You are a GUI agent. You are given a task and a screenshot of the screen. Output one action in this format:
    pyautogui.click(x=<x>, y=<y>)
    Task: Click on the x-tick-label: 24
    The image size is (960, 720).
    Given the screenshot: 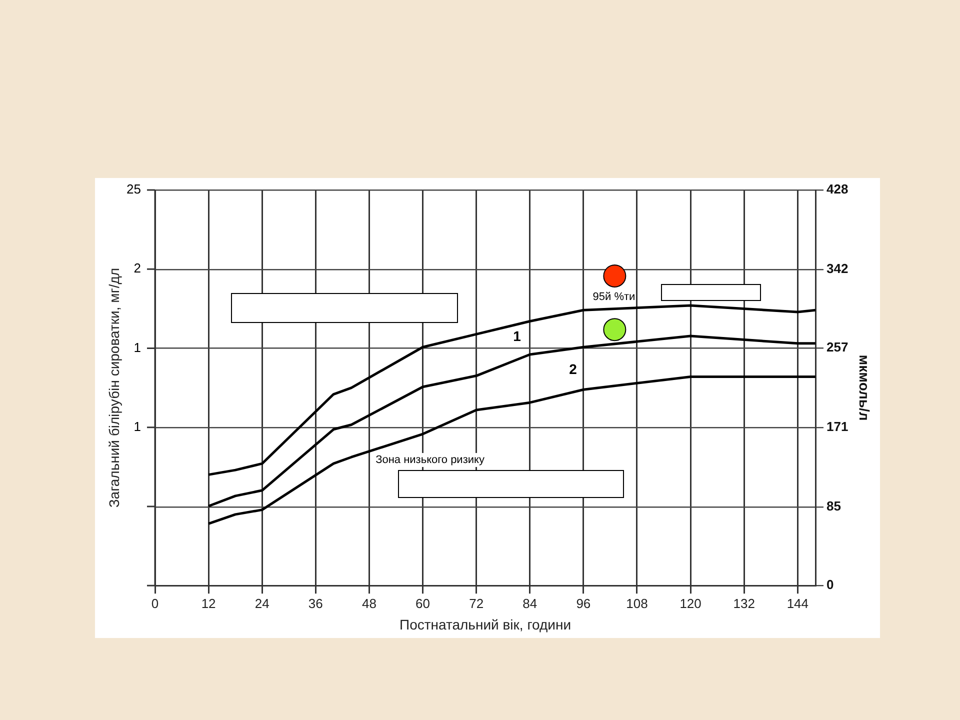 What is the action you would take?
    pyautogui.click(x=262, y=603)
    